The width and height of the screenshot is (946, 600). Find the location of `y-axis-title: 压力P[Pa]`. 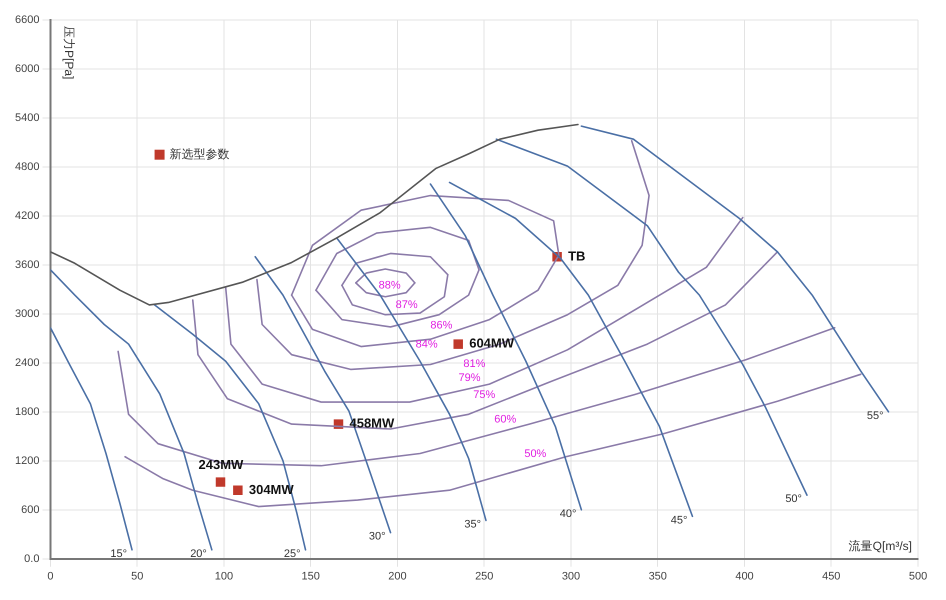

y-axis-title: 压力P[Pa] is located at coordinates (69, 53).